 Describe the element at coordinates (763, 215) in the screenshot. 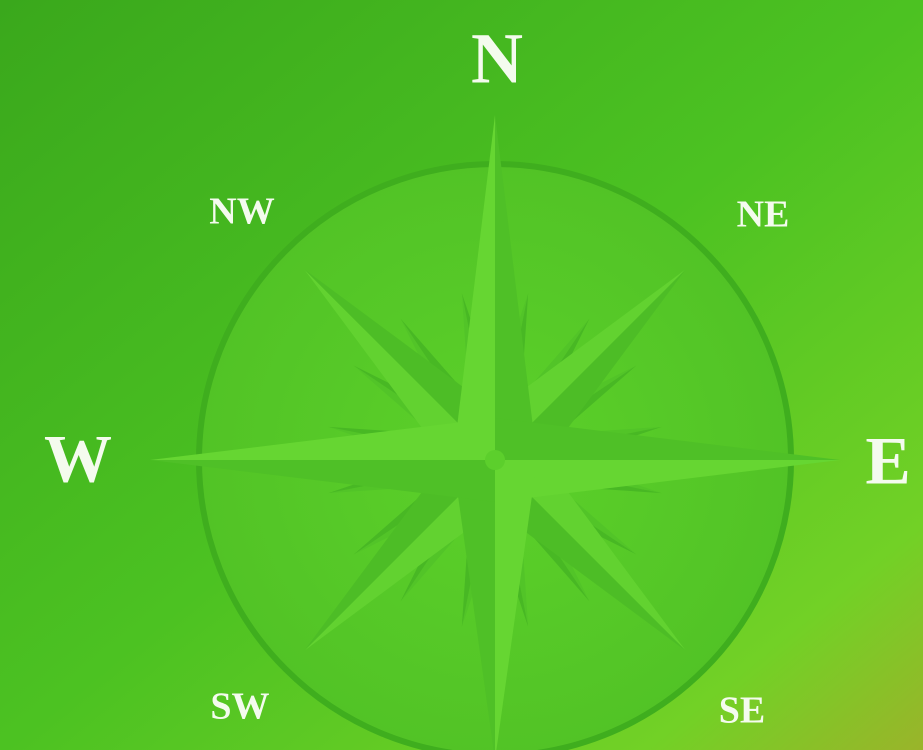

I see `label-northeast: NE` at that location.